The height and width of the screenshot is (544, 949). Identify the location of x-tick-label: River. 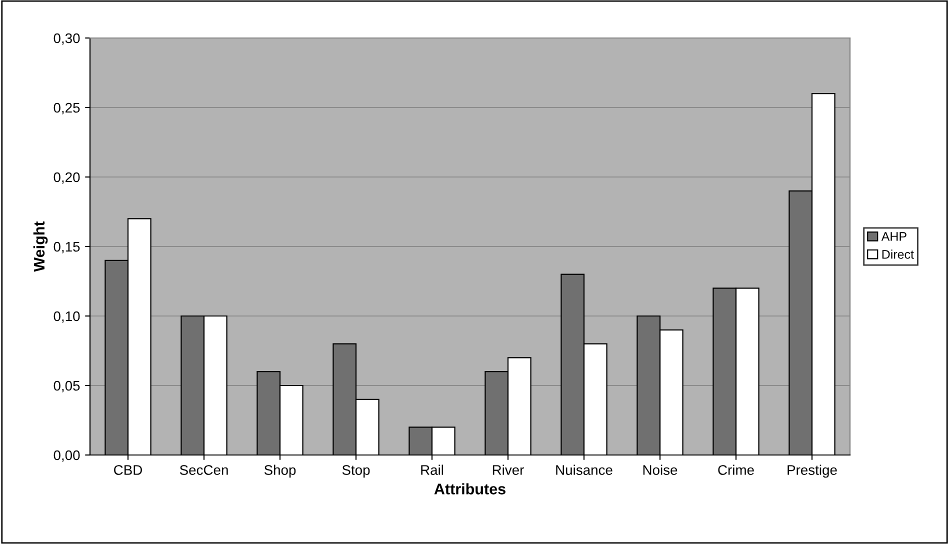
(508, 469).